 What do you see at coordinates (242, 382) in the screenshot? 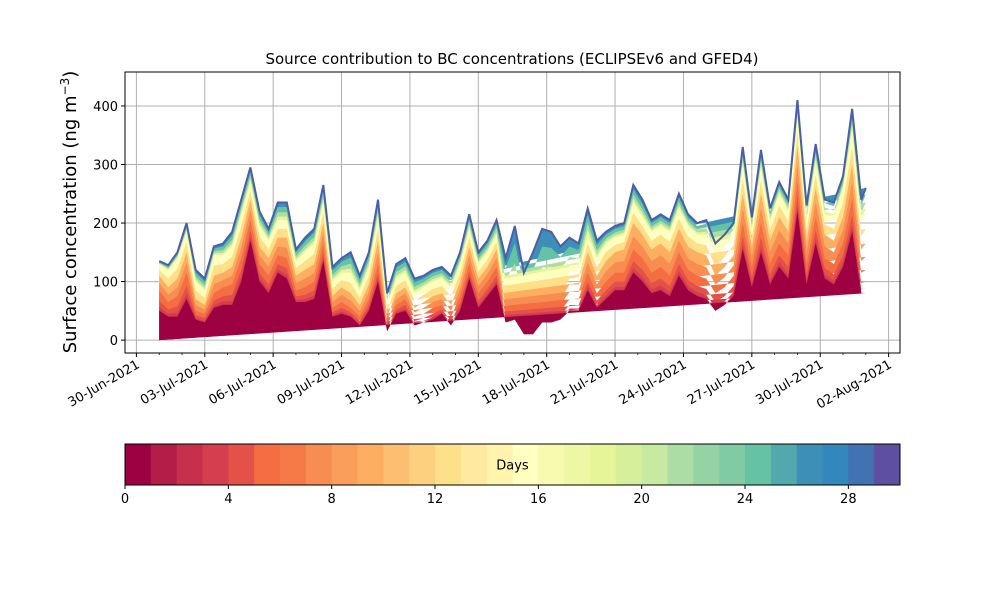
I see `x-tick-label: 06-Jul-2021` at bounding box center [242, 382].